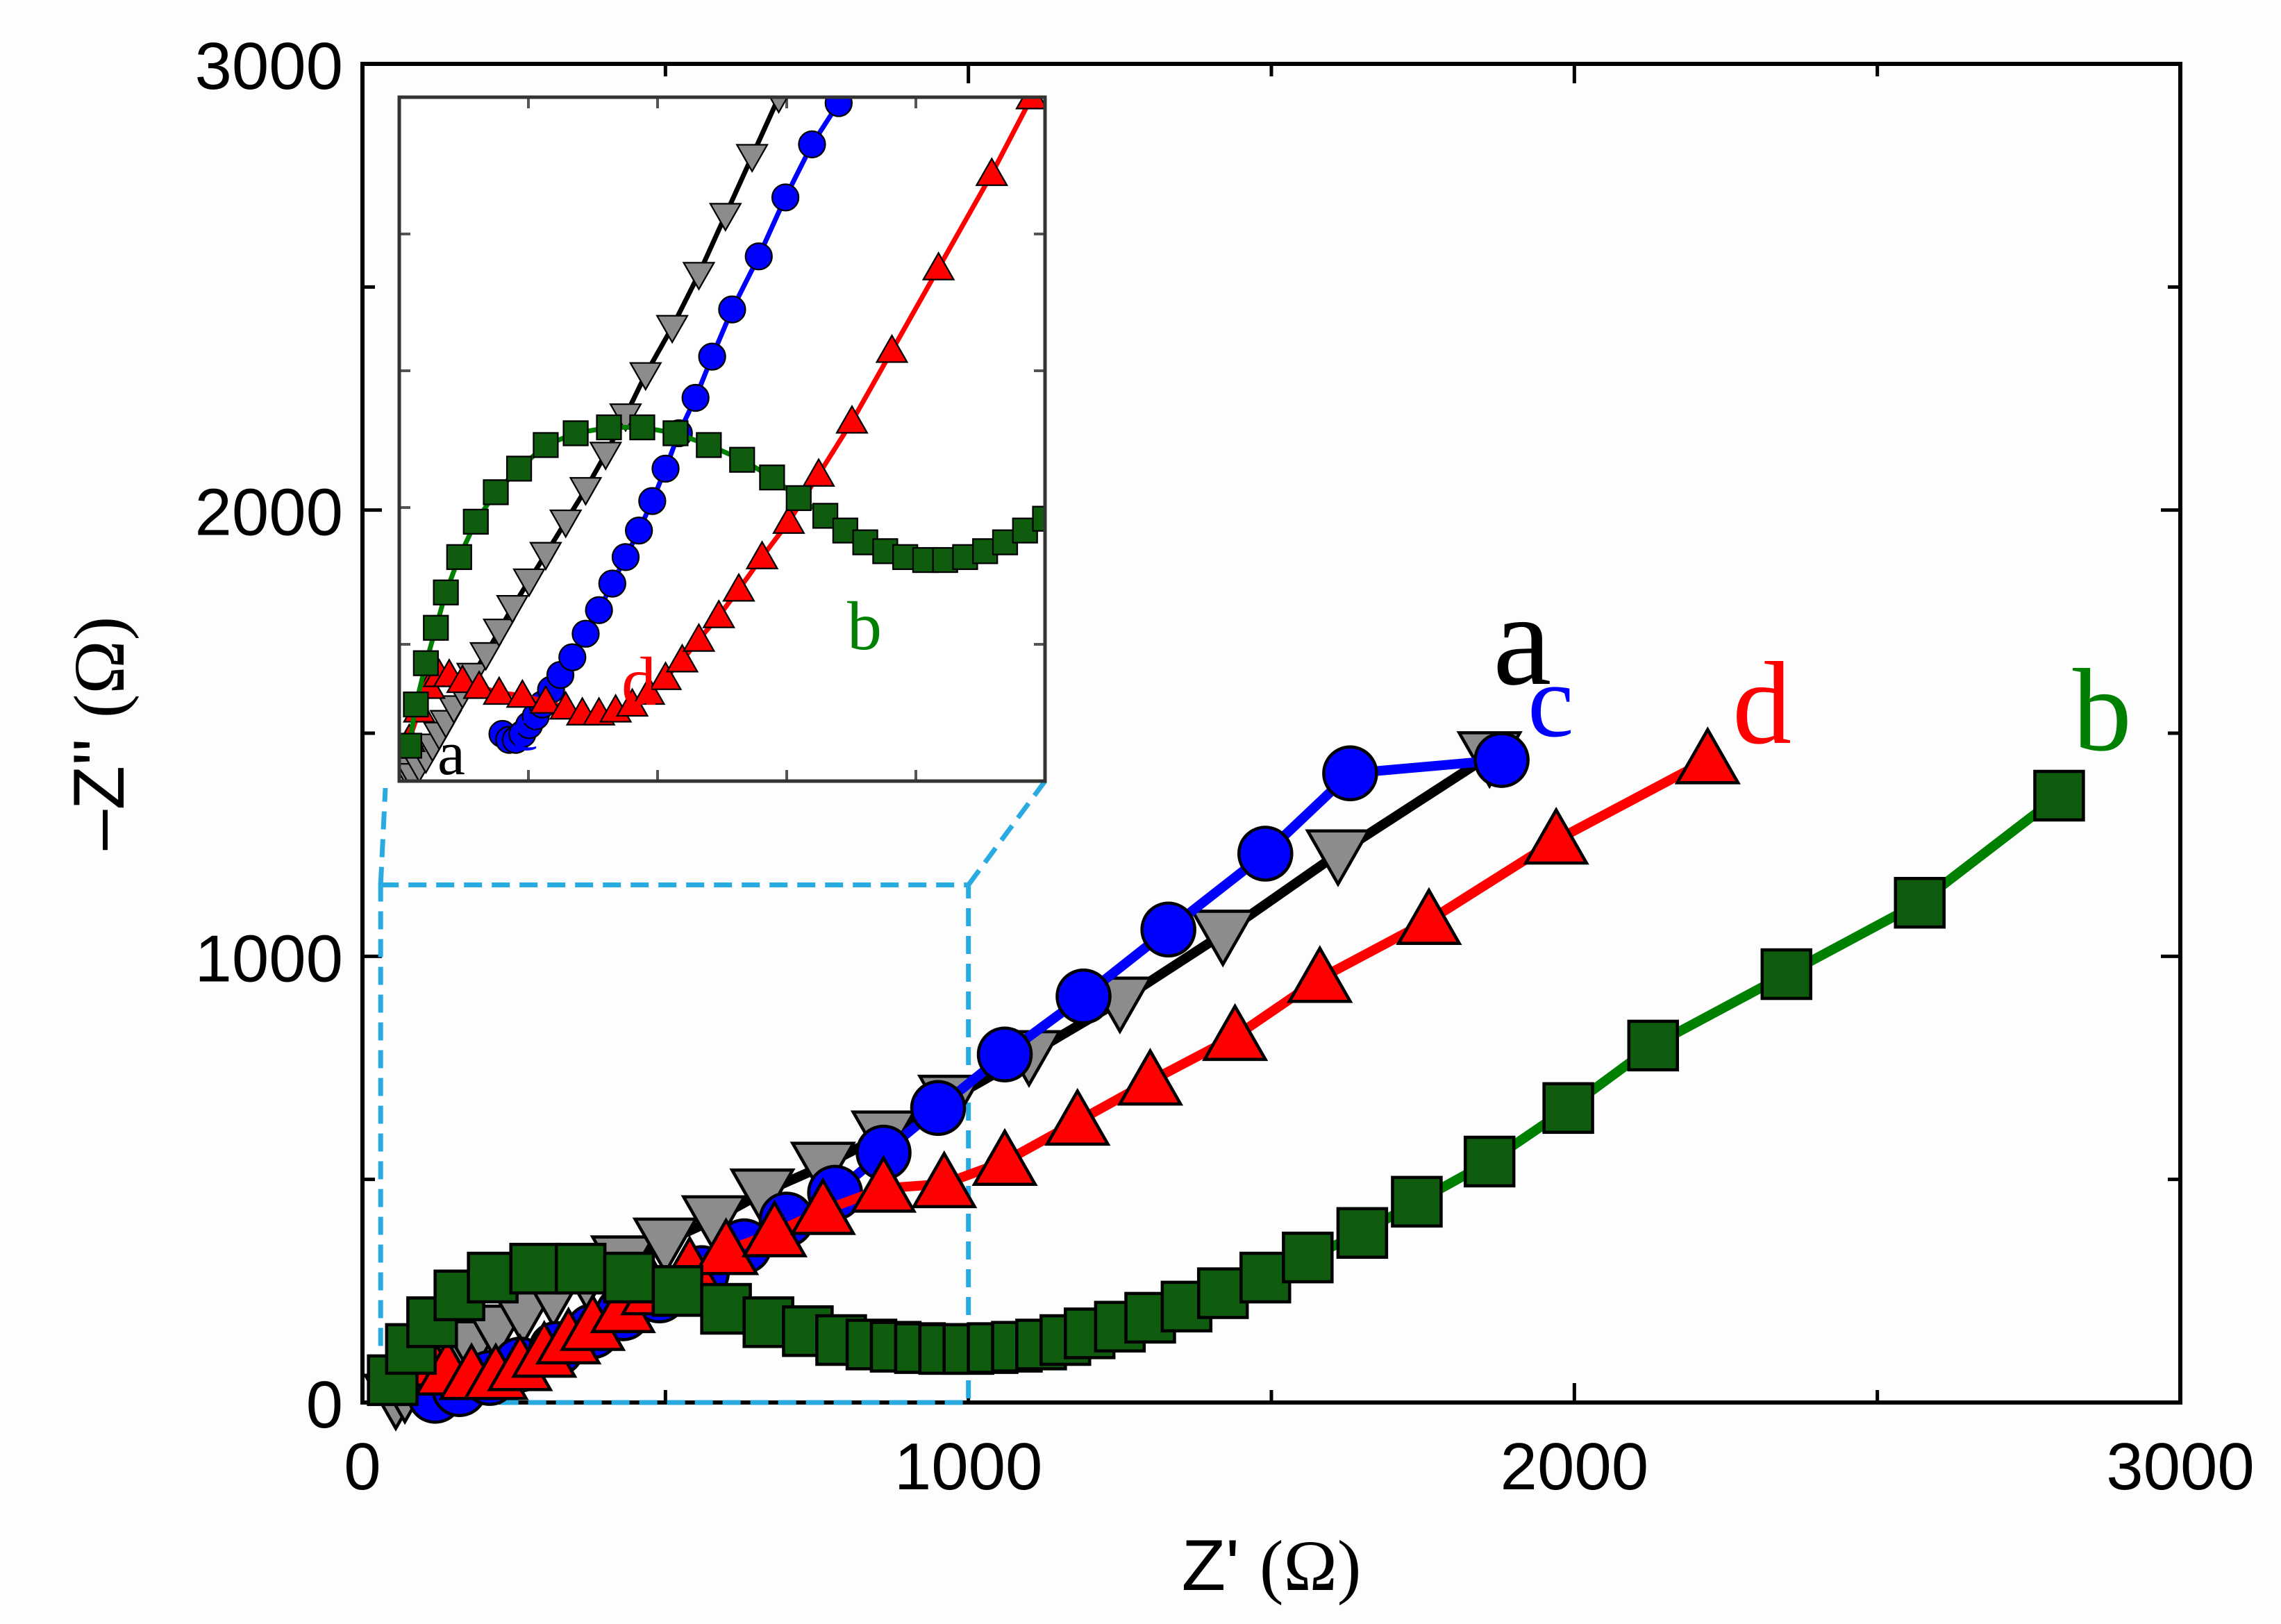  I want to click on inset-series-label-d: d, so click(638, 682).